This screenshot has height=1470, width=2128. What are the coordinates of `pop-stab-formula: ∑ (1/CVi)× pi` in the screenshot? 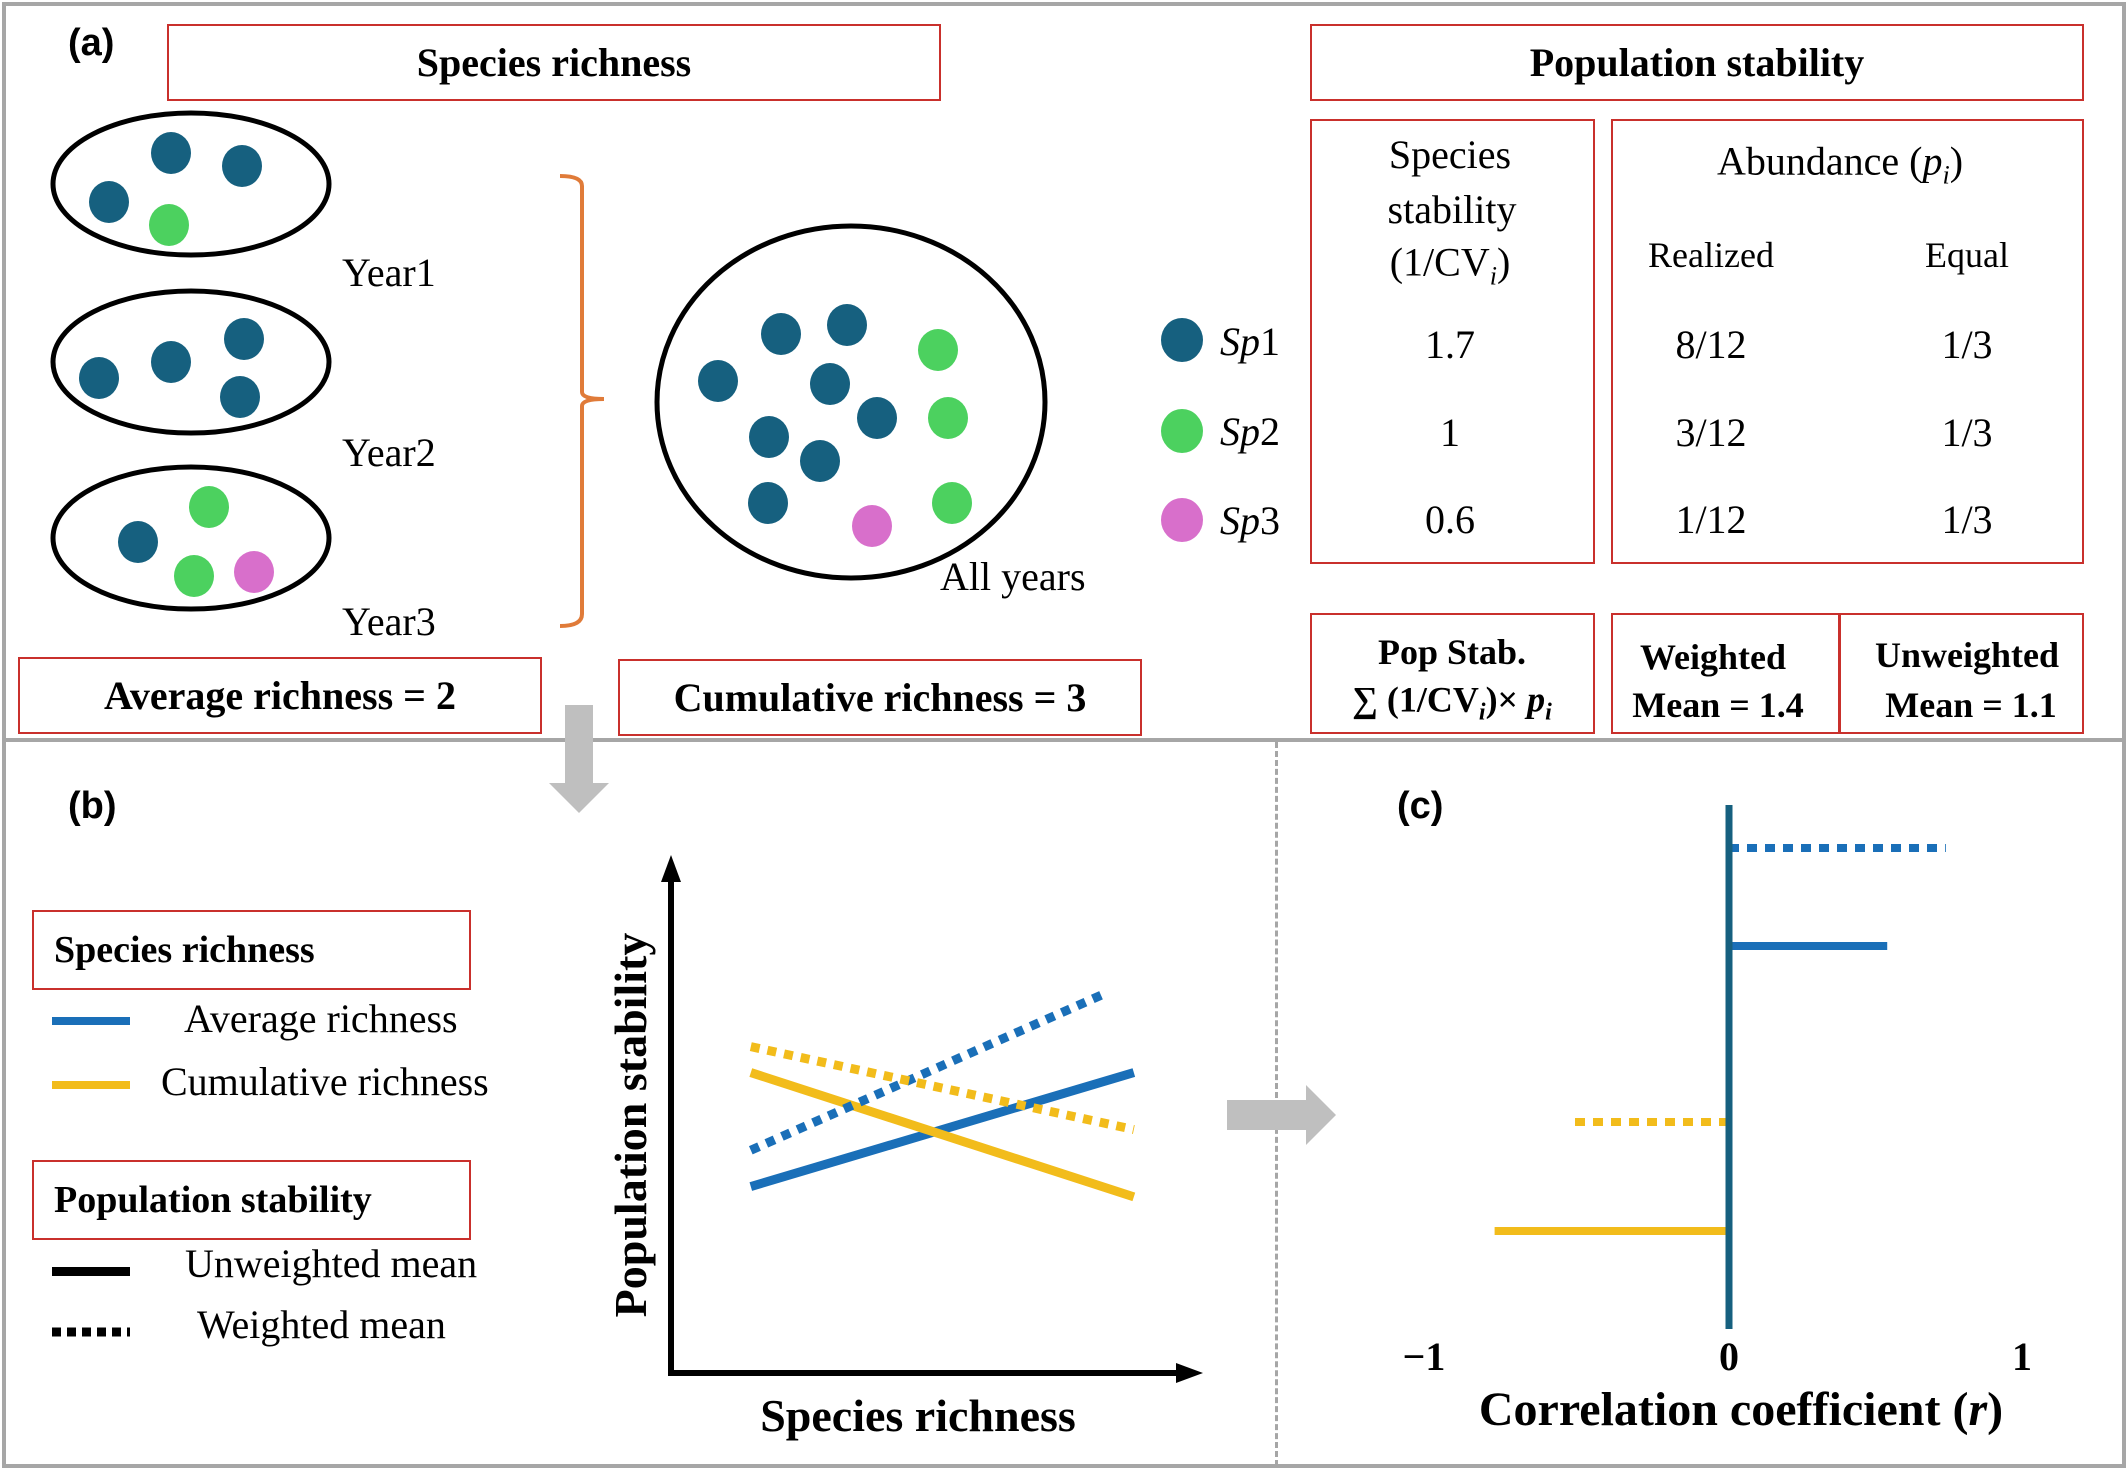 It's located at (1452, 702).